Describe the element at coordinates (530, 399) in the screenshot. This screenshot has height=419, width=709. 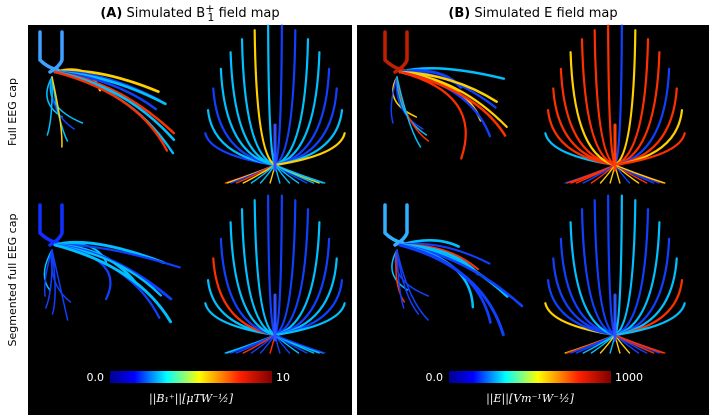
I see `colorbar-label: ||E||[Vm⁻¹W⁻½]` at that location.